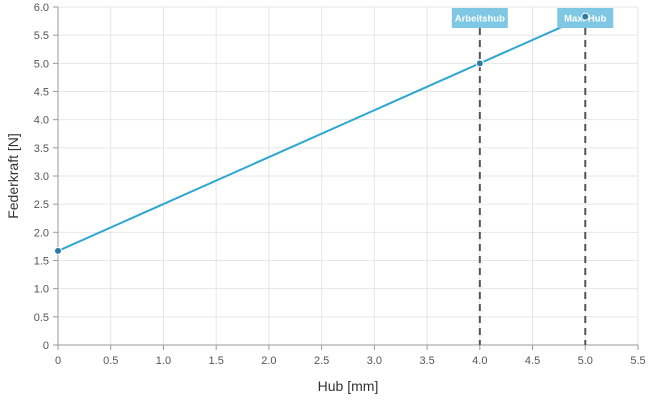  I want to click on y-tick-label: 4.5, so click(41, 93).